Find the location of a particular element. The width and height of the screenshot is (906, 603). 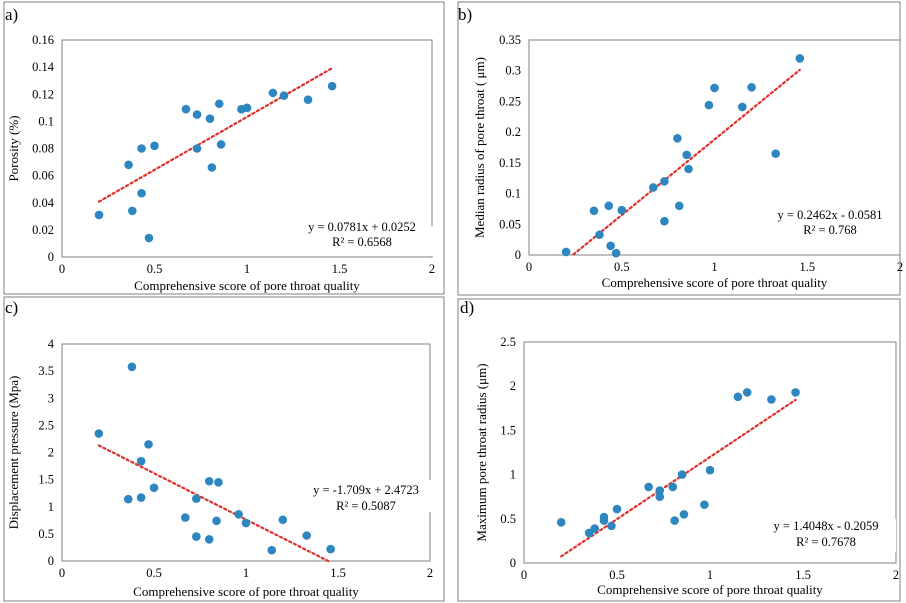

y-tick-label: 0.25 is located at coordinates (510, 101).